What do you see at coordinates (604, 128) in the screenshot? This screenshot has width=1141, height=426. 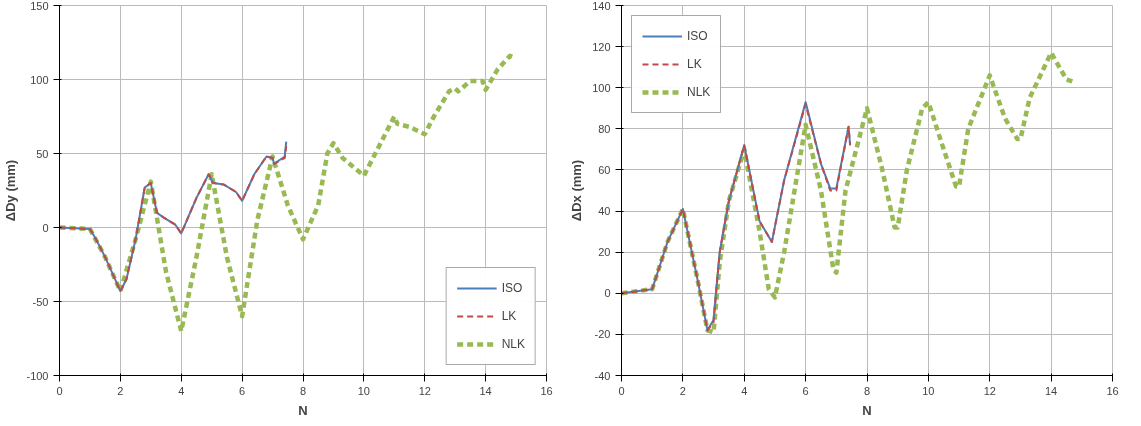 I see `y-tick-label: 80` at bounding box center [604, 128].